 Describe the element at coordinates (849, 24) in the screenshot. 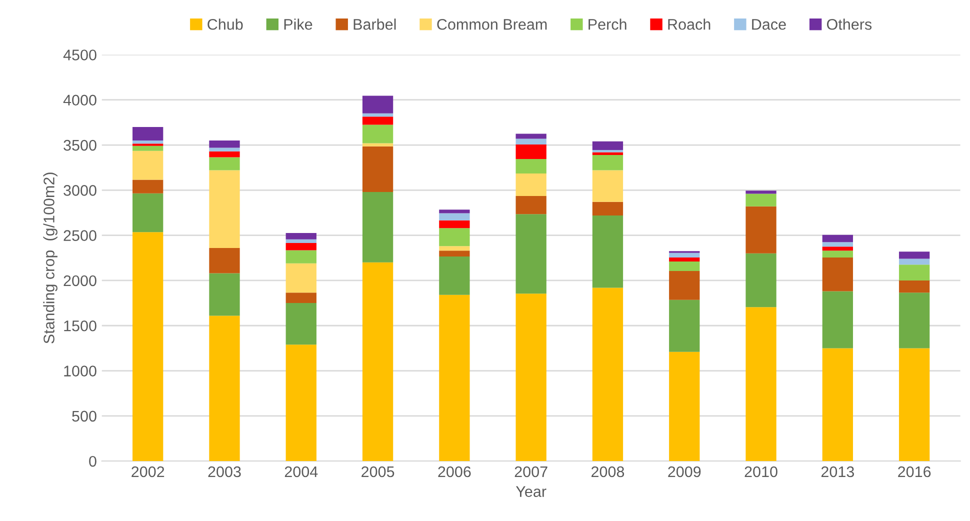

I see `legend-label: Others` at that location.